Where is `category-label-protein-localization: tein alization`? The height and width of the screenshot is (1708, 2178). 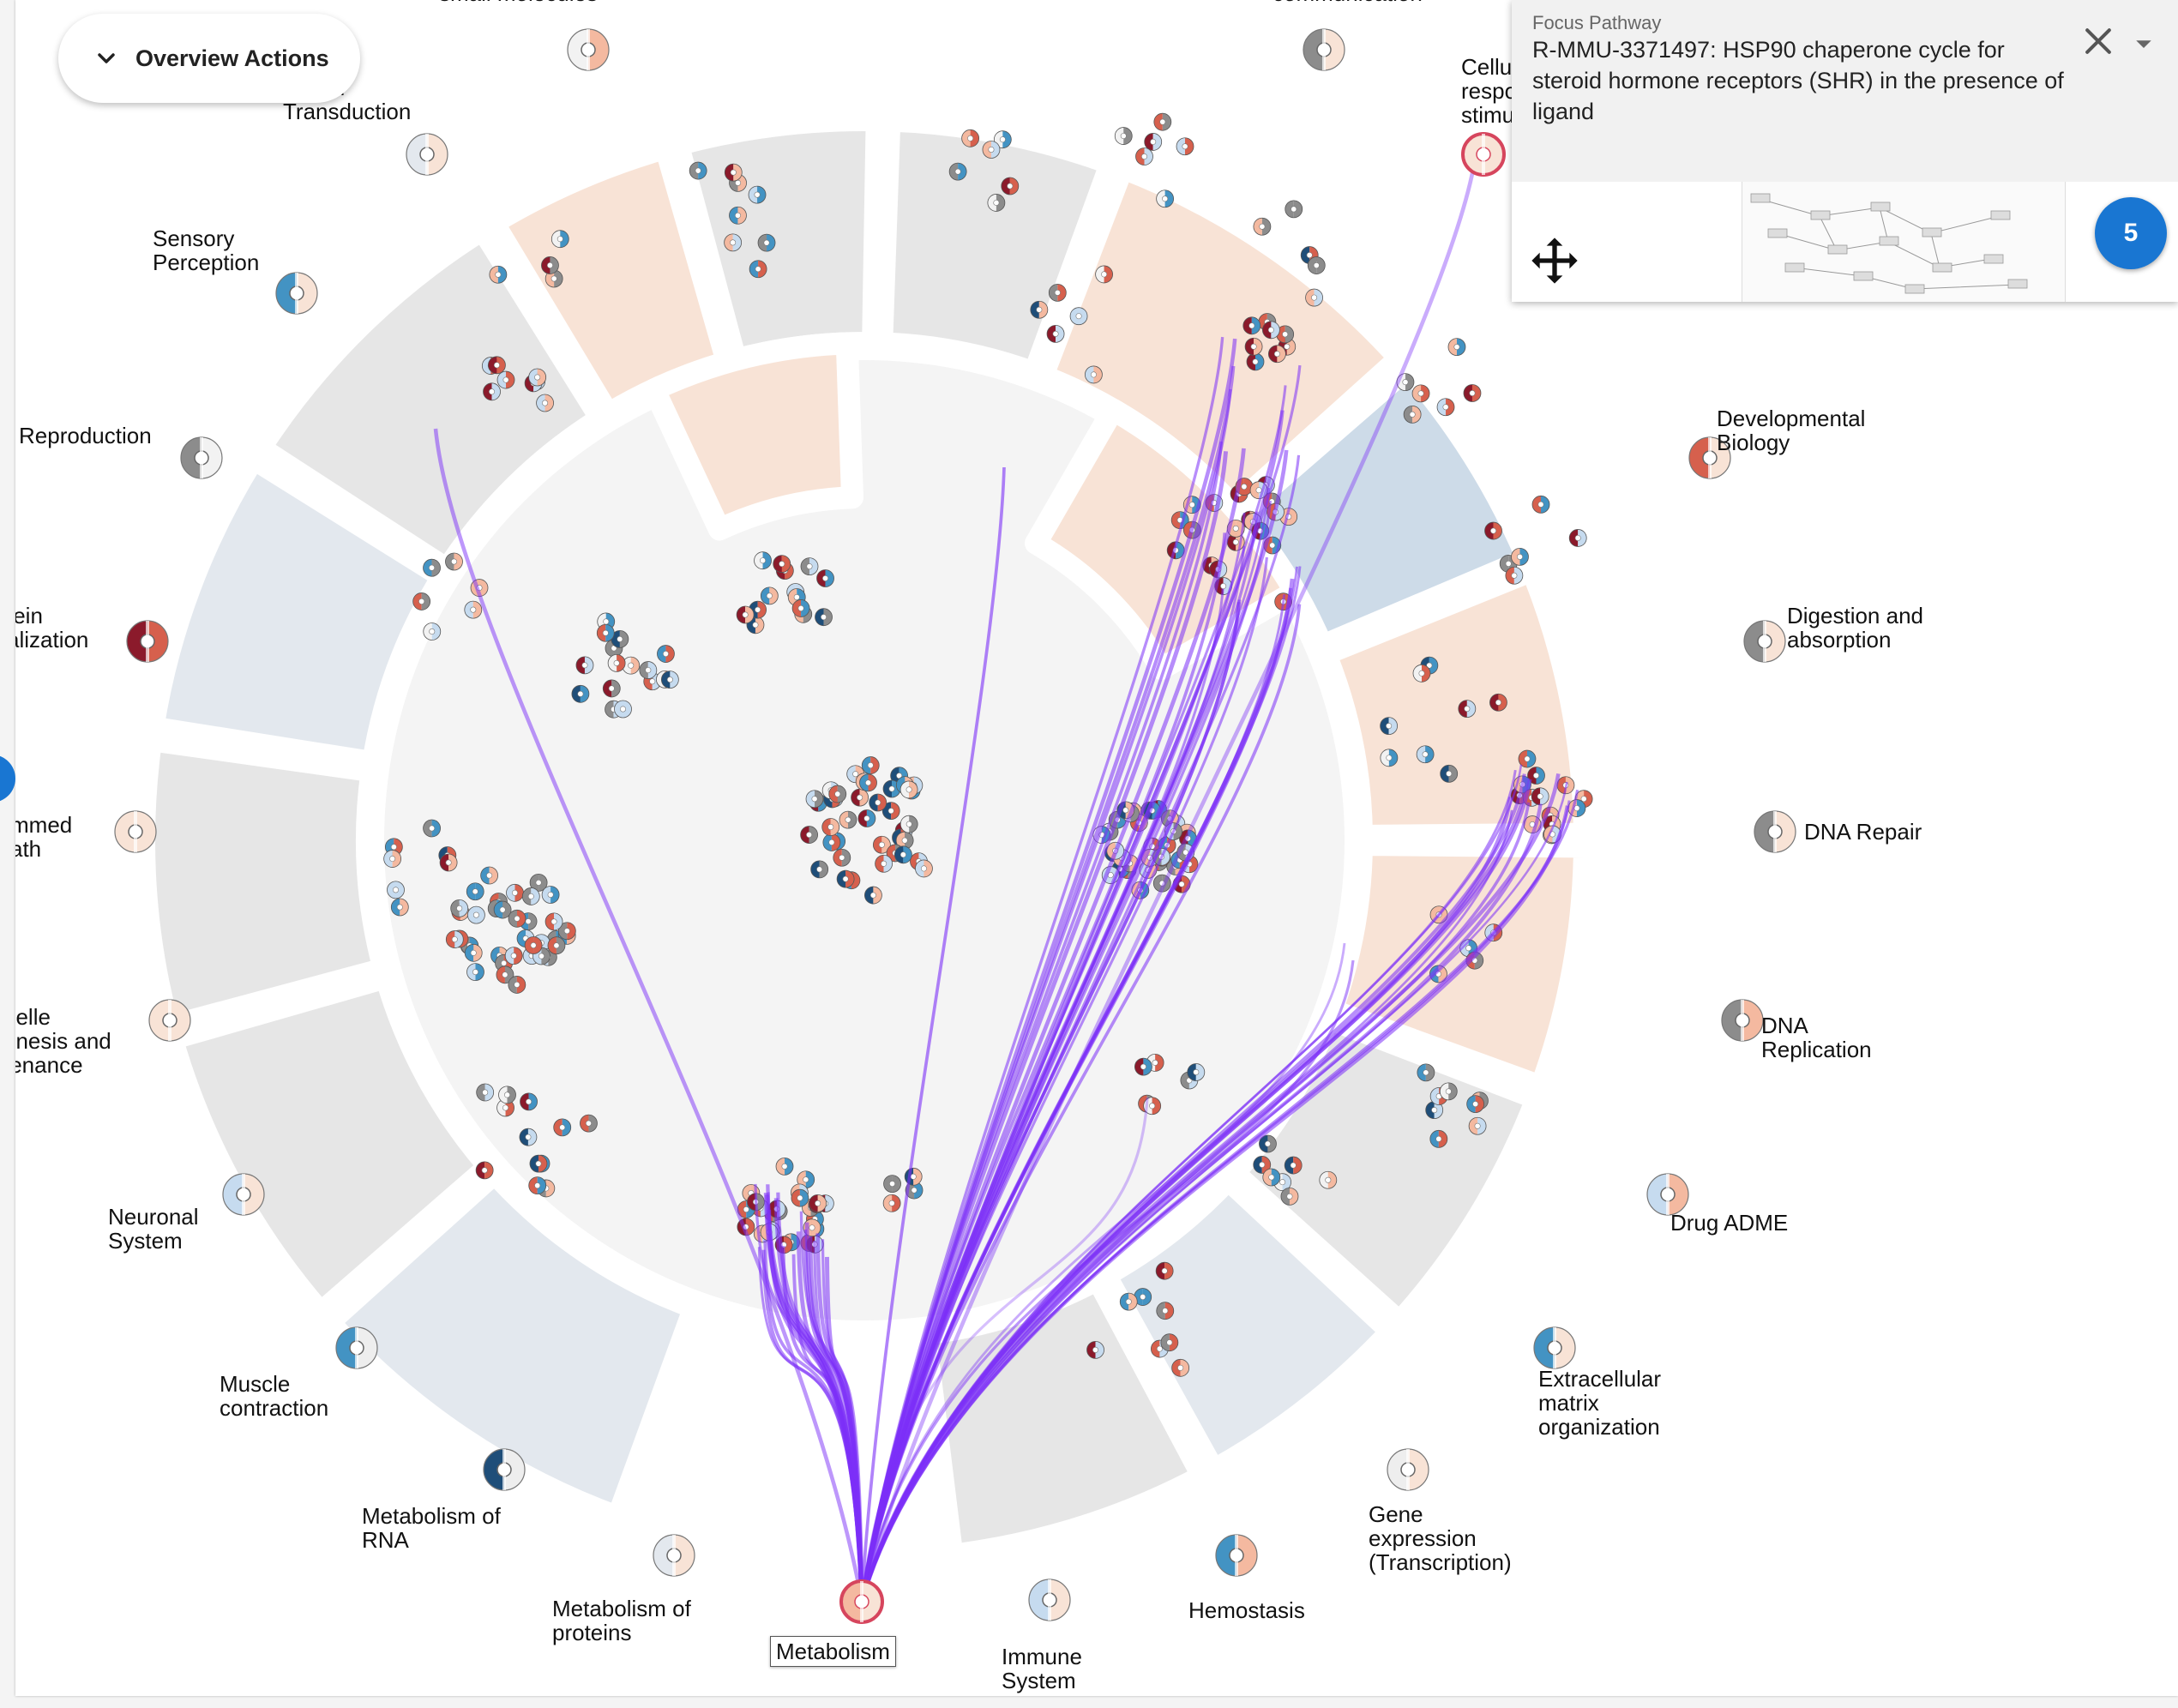
category-label-protein-localization: tein alization is located at coordinates (52, 628).